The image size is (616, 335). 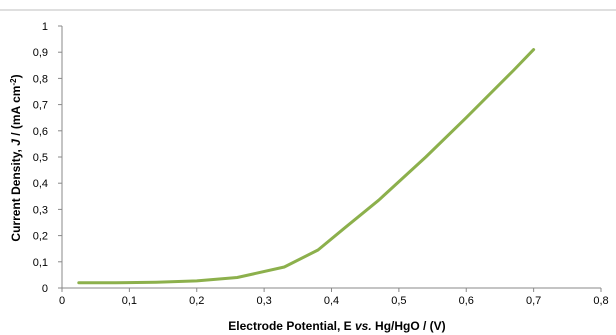 I want to click on y-tick-label: 0,1, so click(x=40, y=263).